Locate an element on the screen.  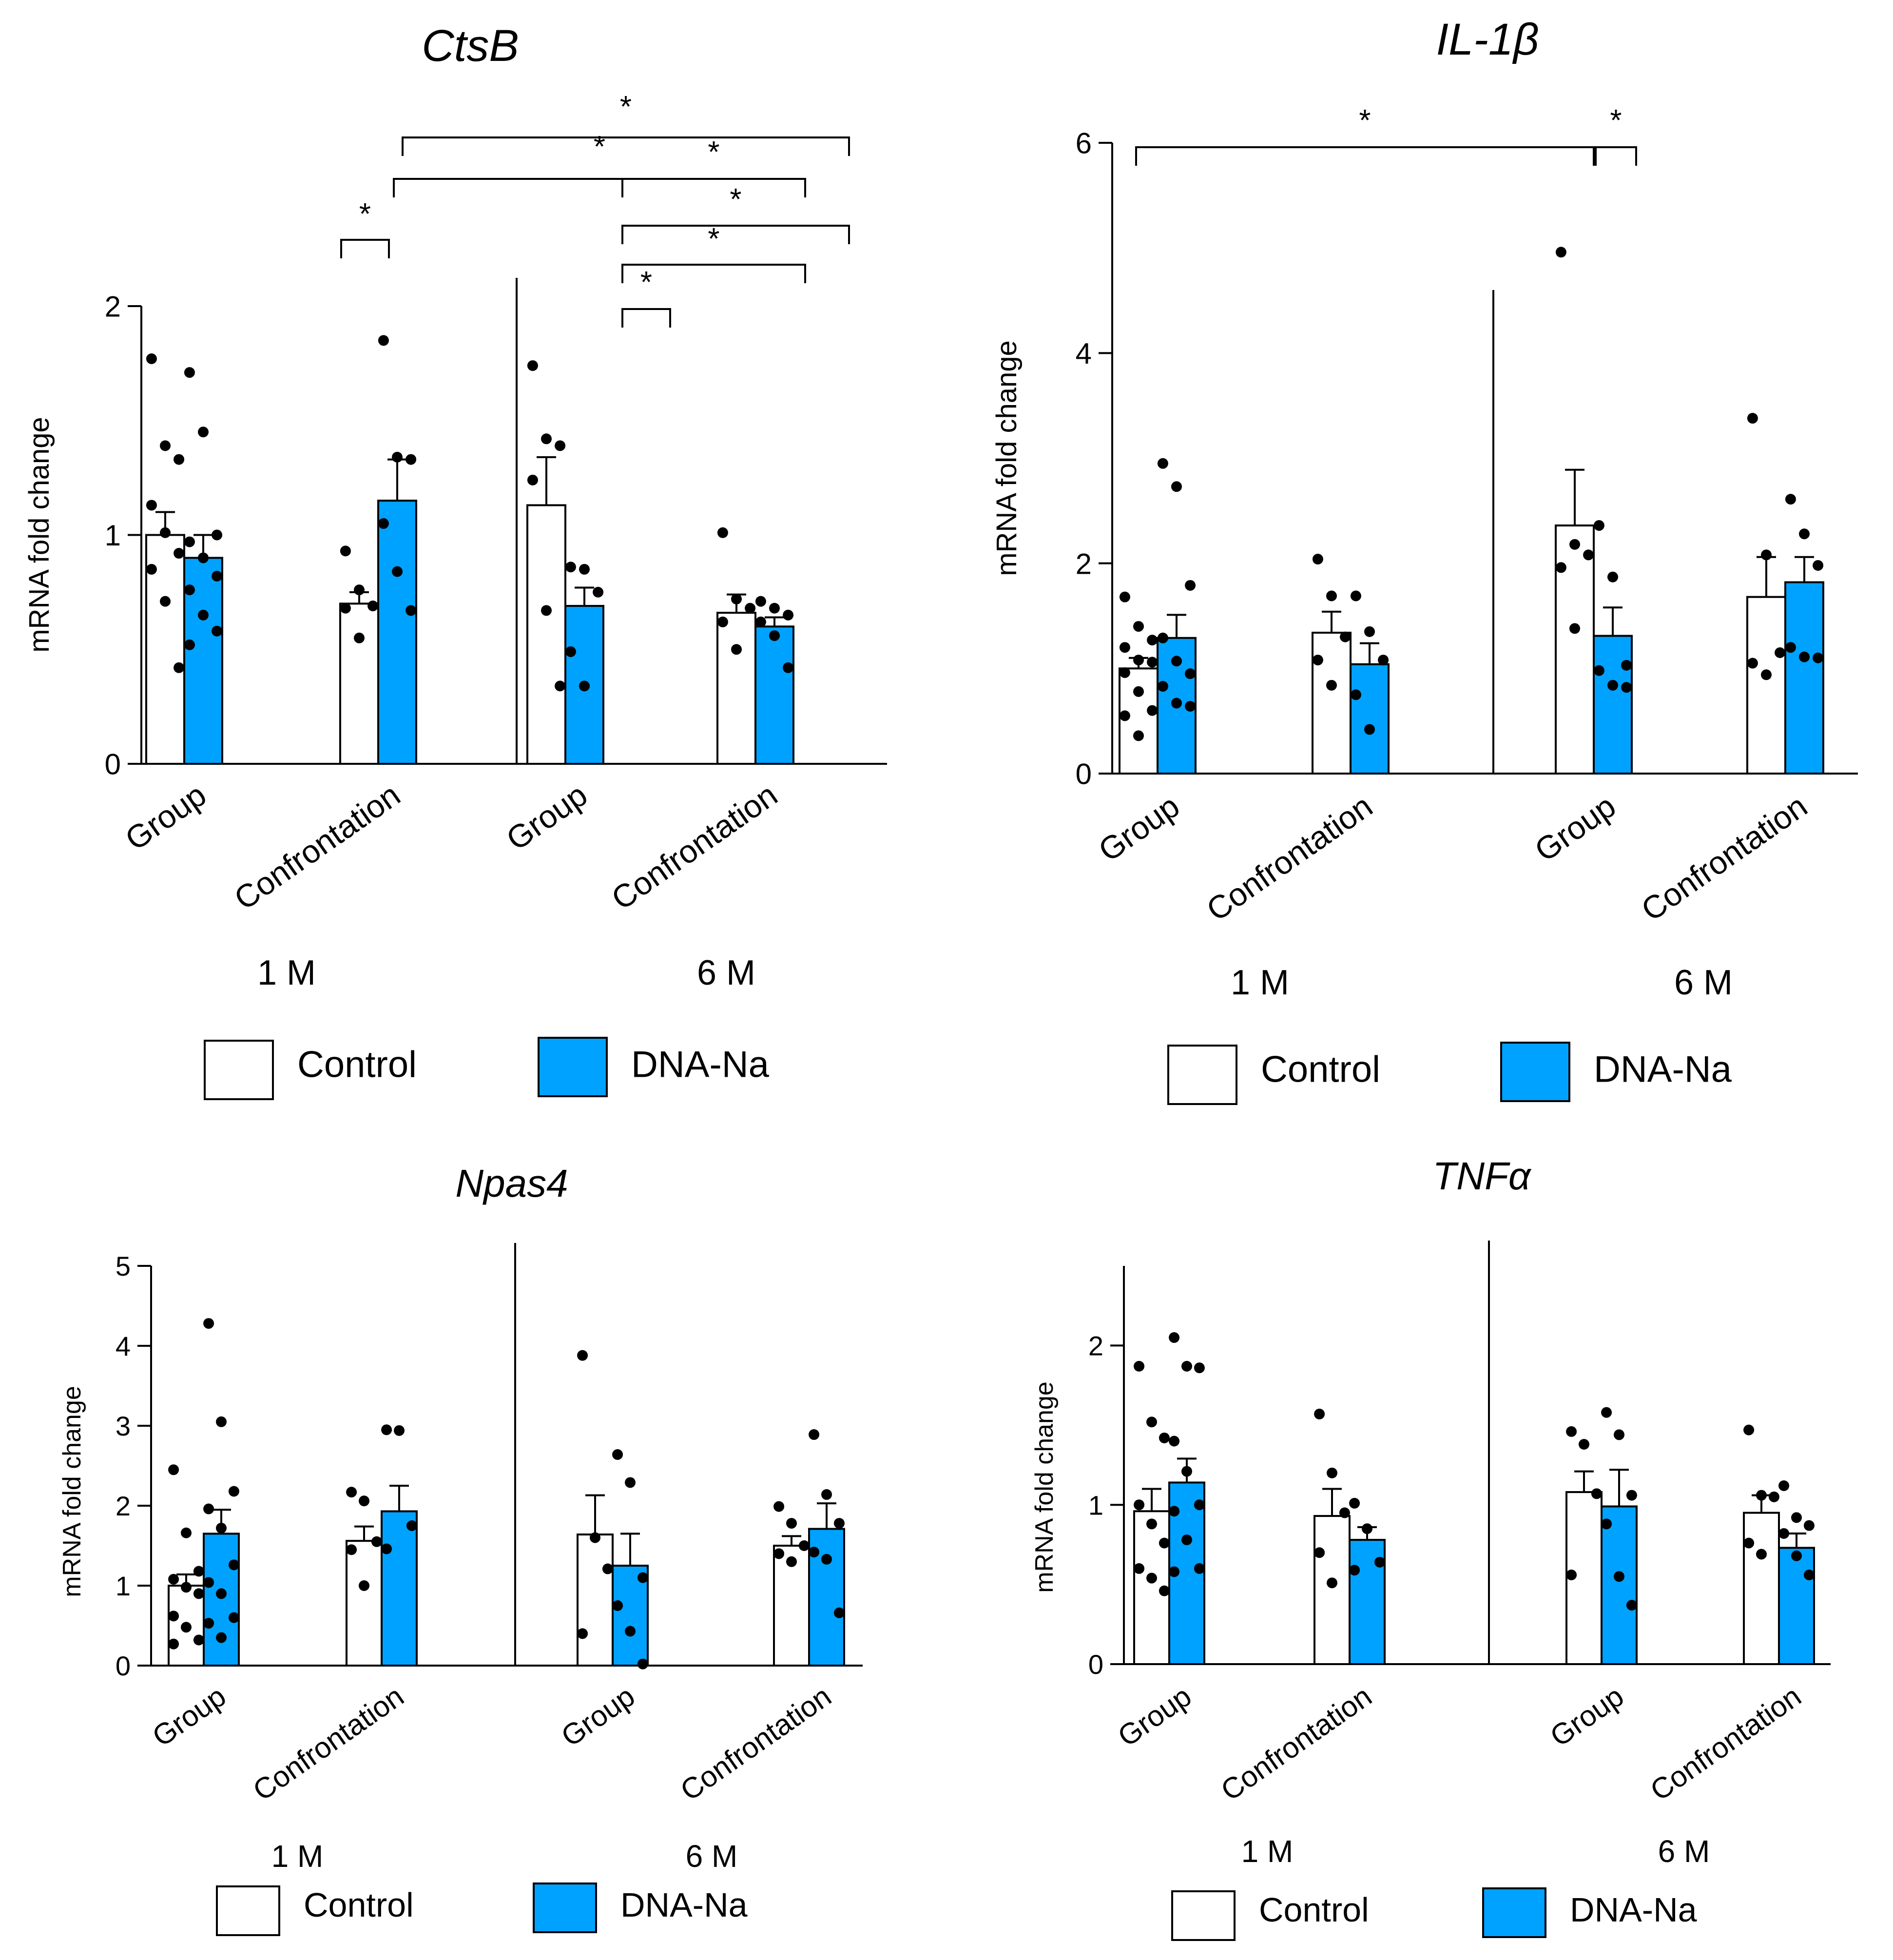
chart-title: CtsB is located at coordinates (471, 46).